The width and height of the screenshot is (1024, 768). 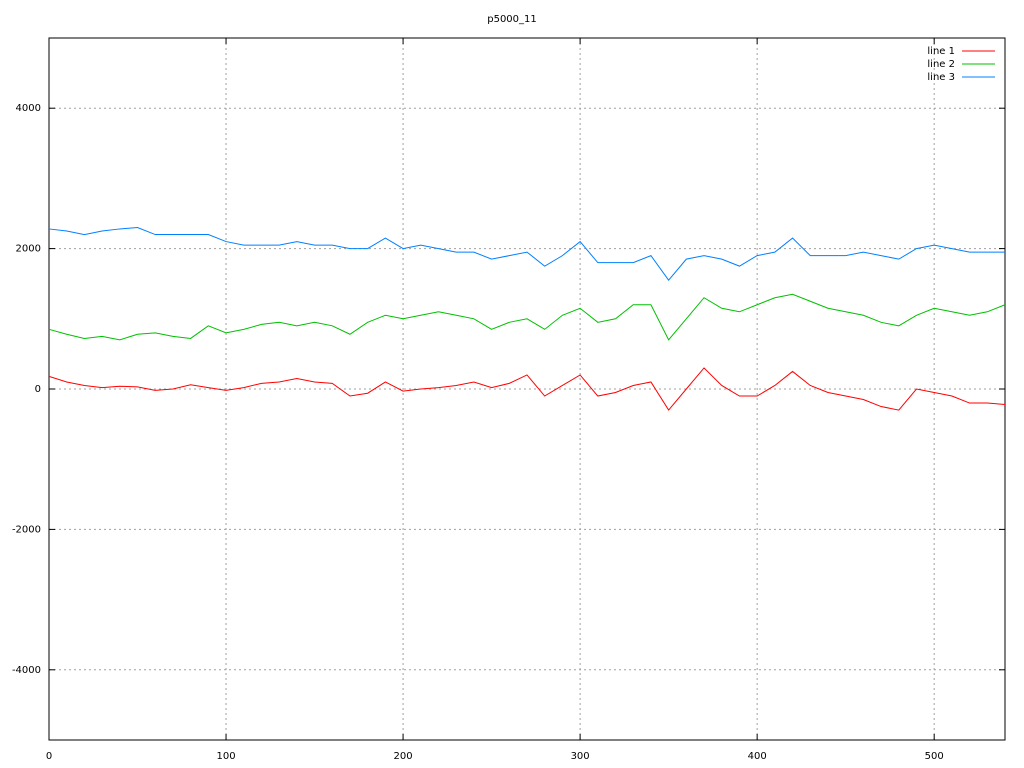 I want to click on y-tick-label: 4000, so click(x=28, y=108).